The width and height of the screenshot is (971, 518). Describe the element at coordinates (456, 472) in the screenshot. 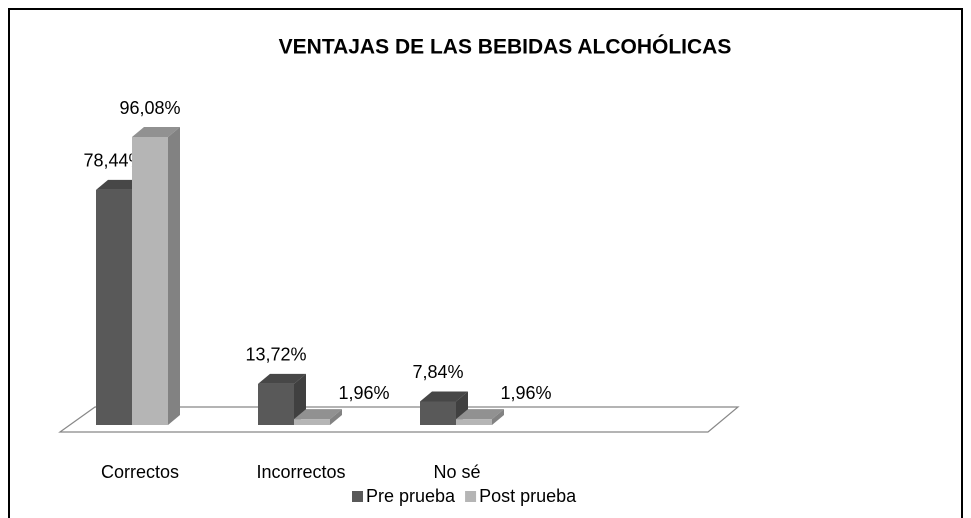

I see `x-tick-label: No sé` at that location.